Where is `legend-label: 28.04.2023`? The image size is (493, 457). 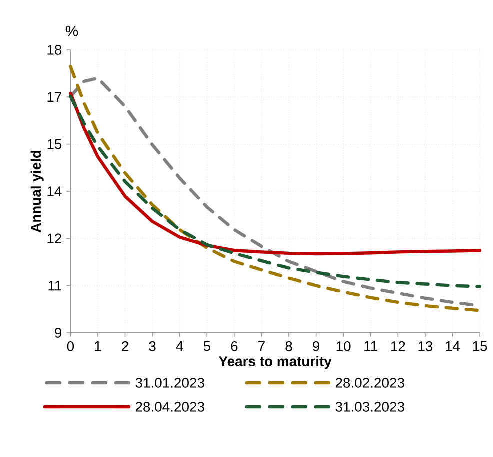 legend-label: 28.04.2023 is located at coordinates (170, 407).